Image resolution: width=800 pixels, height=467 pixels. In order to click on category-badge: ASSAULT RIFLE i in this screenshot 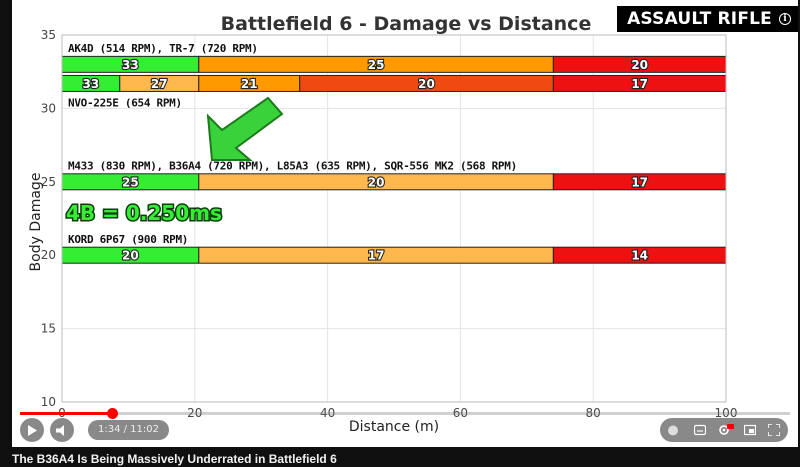, I will do `click(707, 19)`.